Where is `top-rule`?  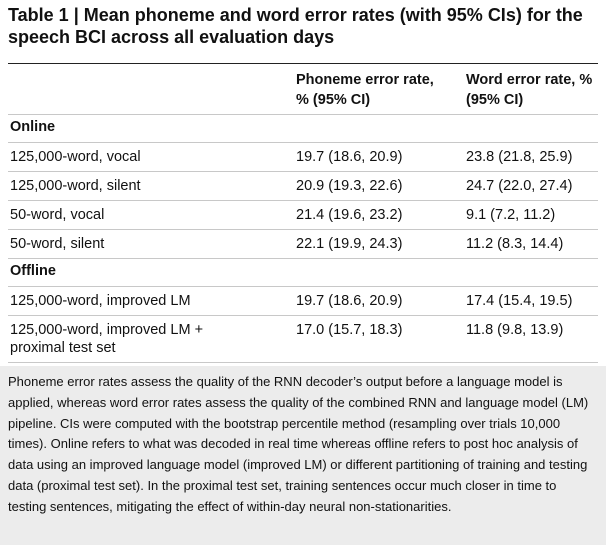 top-rule is located at coordinates (303, 63).